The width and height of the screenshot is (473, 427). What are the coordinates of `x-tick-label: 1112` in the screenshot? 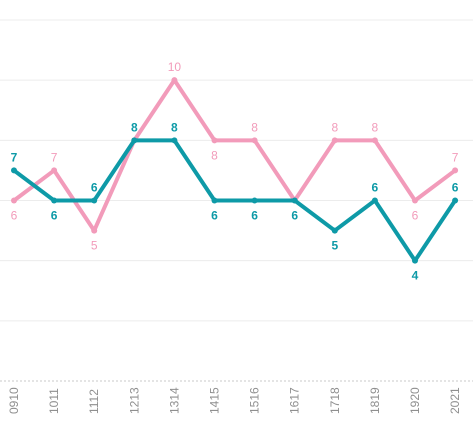 It's located at (94, 401).